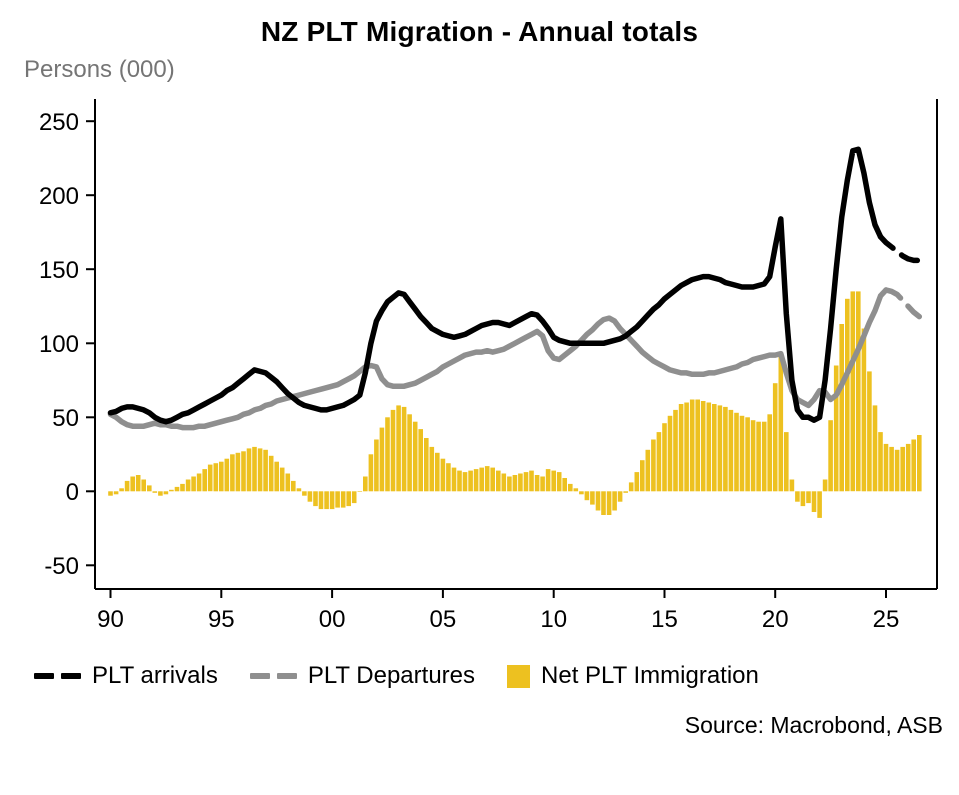 This screenshot has height=795, width=959. I want to click on y-tick-label: -50, so click(61, 566).